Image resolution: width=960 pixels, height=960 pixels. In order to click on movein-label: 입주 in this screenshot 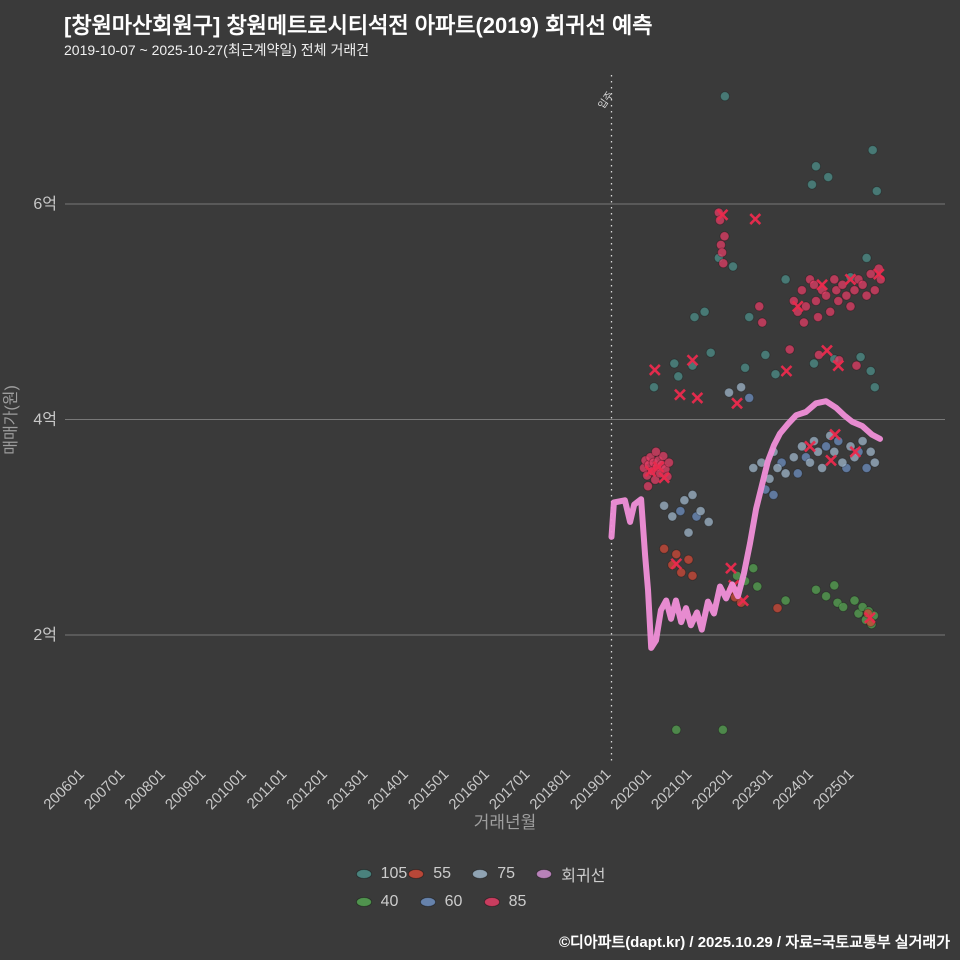, I will do `click(605, 100)`.